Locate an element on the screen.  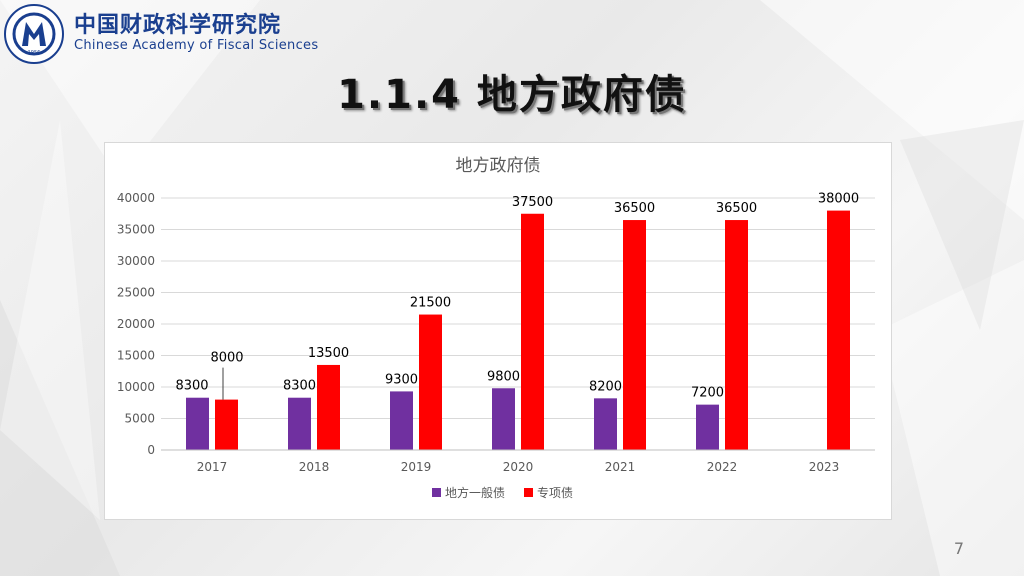
x-tick-label: 2020 is located at coordinates (518, 467).